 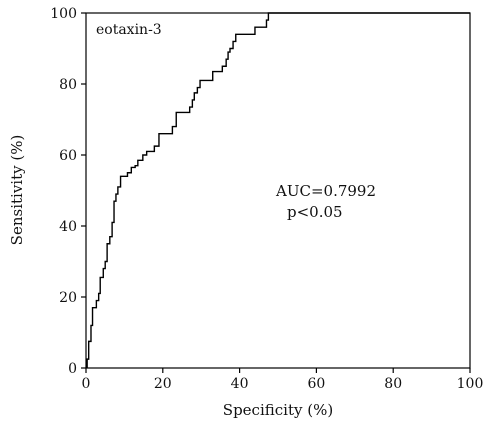 What do you see at coordinates (68, 191) in the screenshot?
I see `y-axis-ticks: 0 20 40 60 80 100` at bounding box center [68, 191].